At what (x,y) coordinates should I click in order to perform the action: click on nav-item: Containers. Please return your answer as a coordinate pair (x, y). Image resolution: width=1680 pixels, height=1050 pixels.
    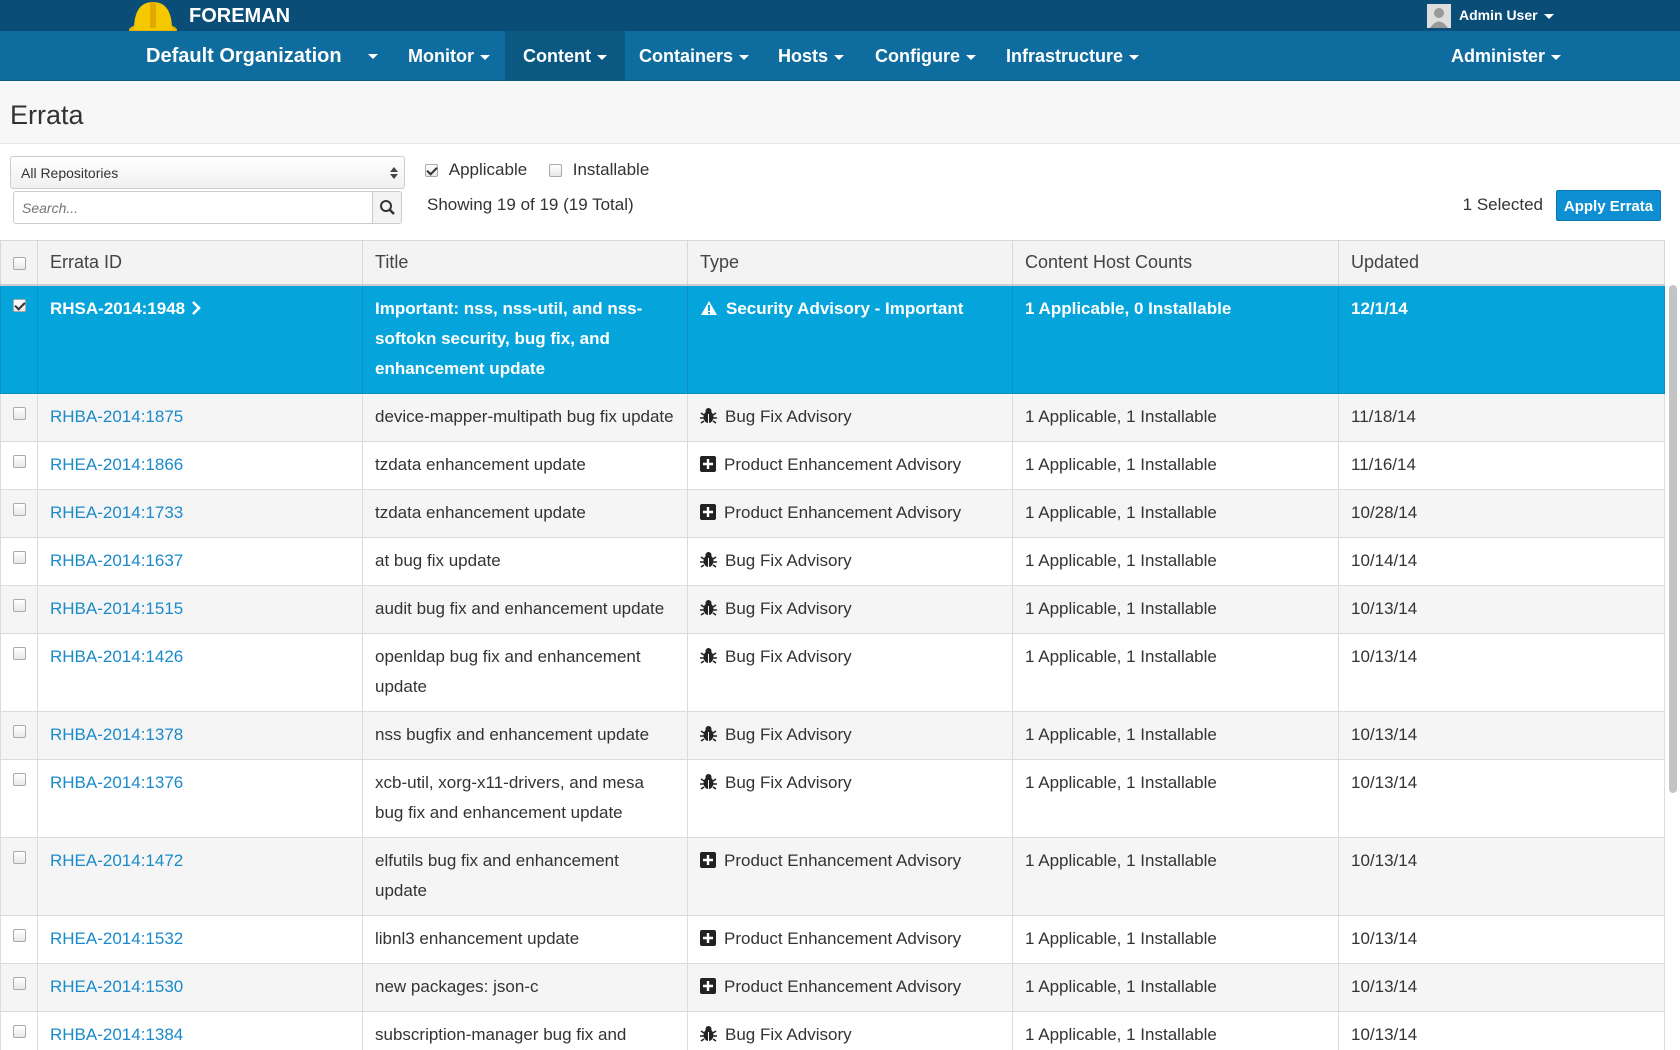
    Looking at the image, I should click on (694, 56).